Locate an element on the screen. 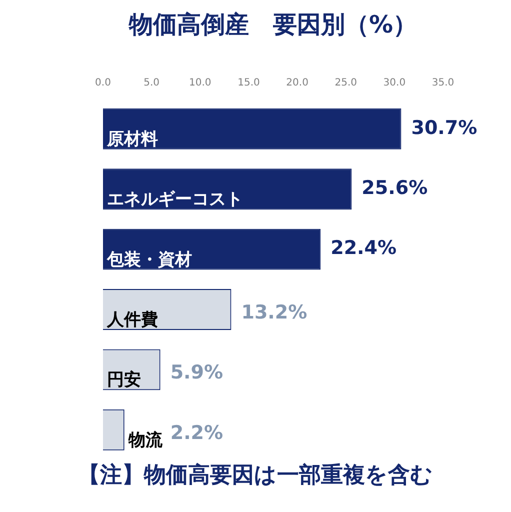  x-tick-label: 5.0 is located at coordinates (152, 82).